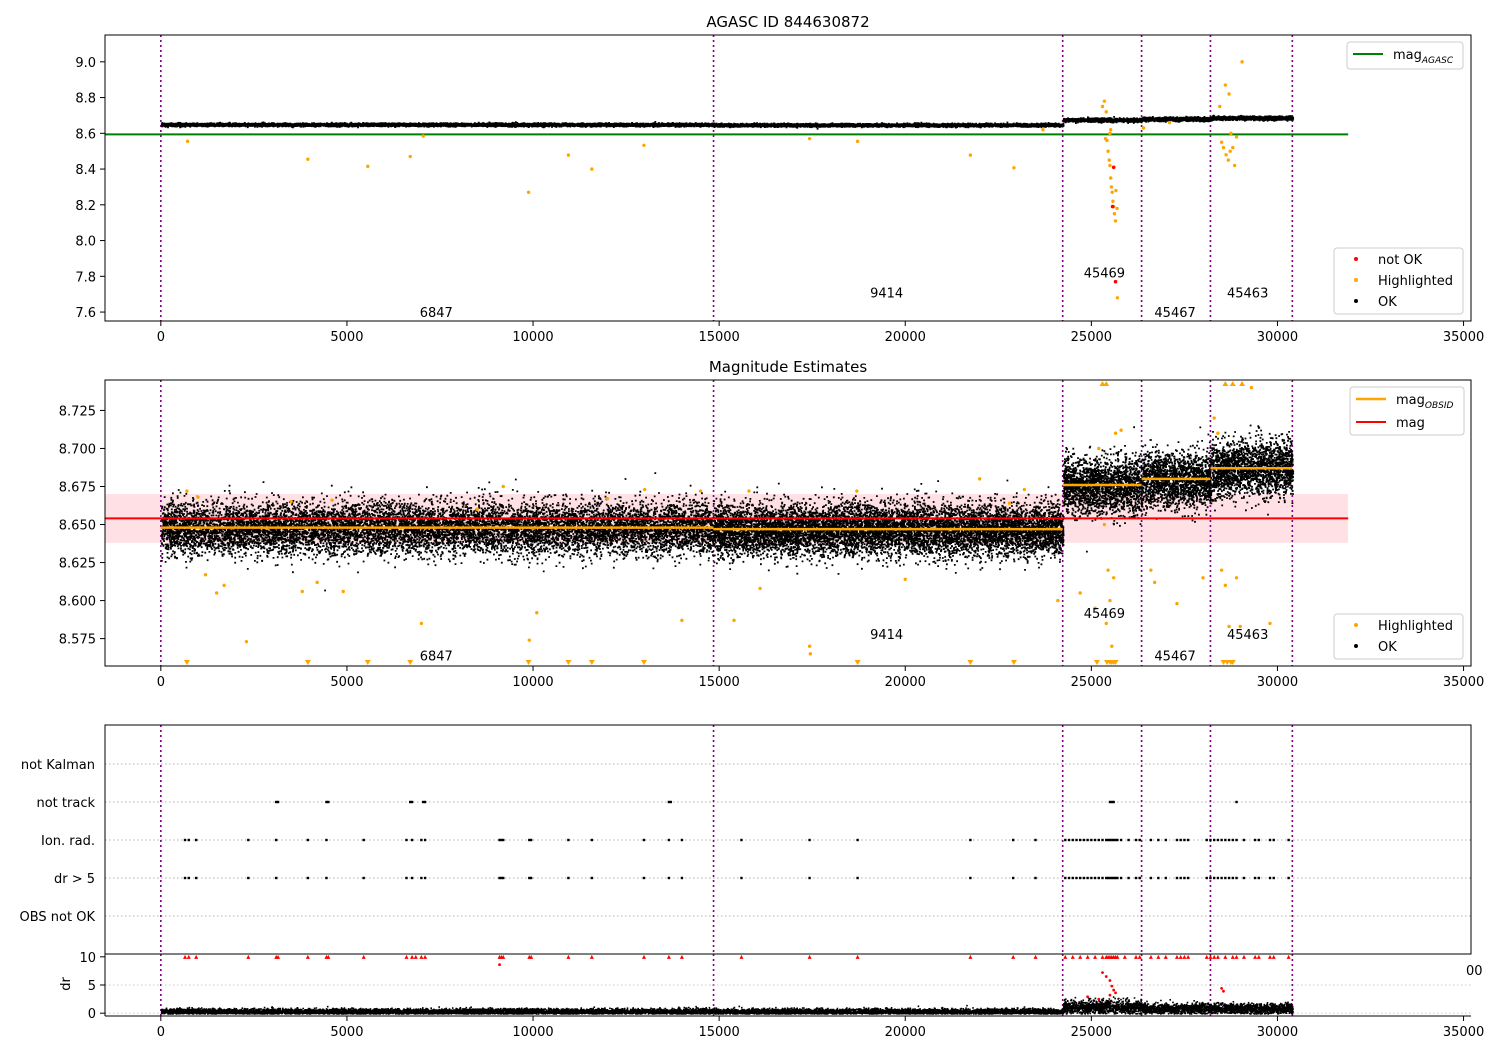  Describe the element at coordinates (85, 313) in the screenshot. I see `y-tick-label: 7.6` at that location.